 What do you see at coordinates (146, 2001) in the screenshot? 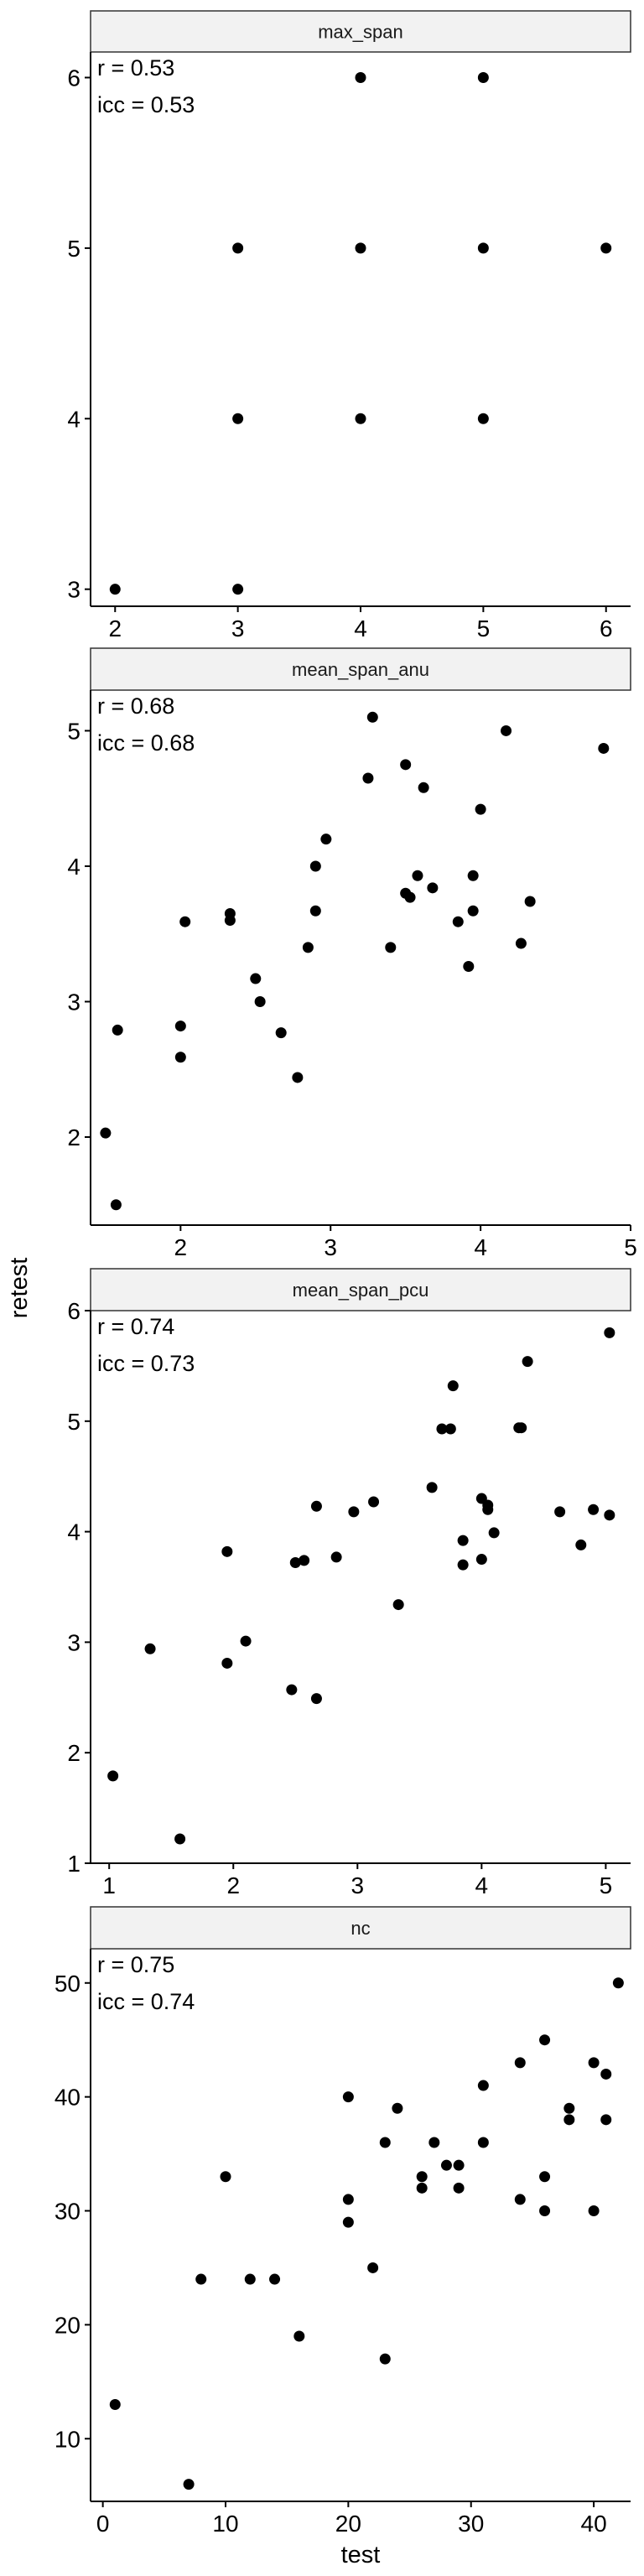
I see `stat-annotation: icc = 0.74` at bounding box center [146, 2001].